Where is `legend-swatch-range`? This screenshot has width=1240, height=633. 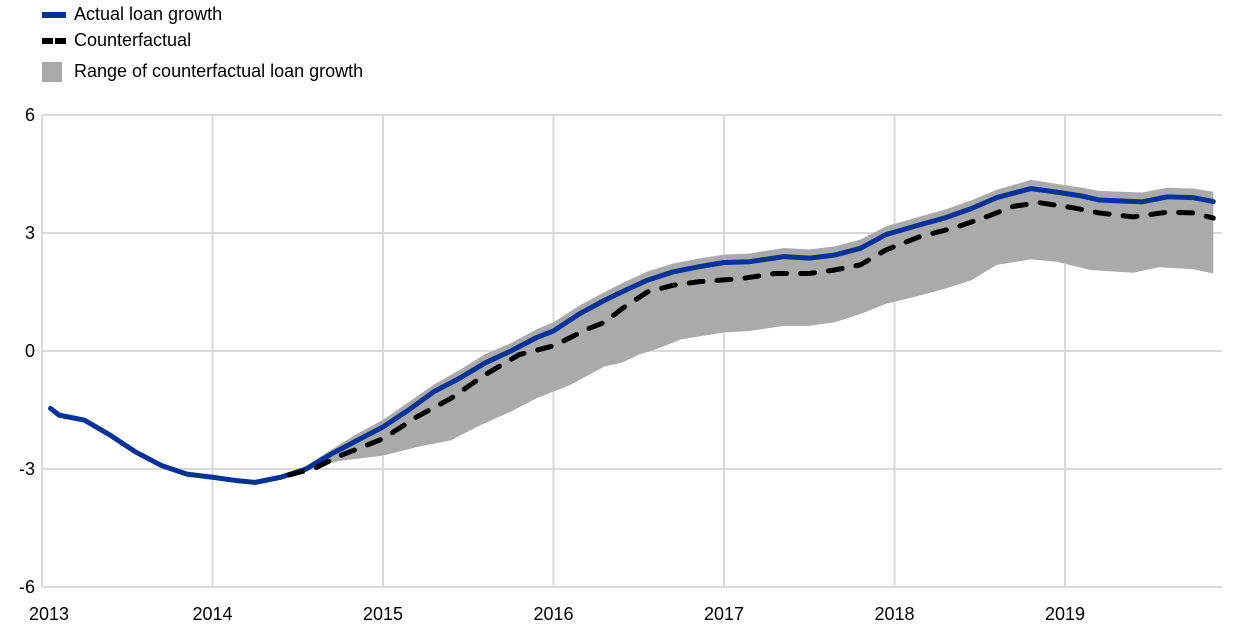
legend-swatch-range is located at coordinates (52, 71).